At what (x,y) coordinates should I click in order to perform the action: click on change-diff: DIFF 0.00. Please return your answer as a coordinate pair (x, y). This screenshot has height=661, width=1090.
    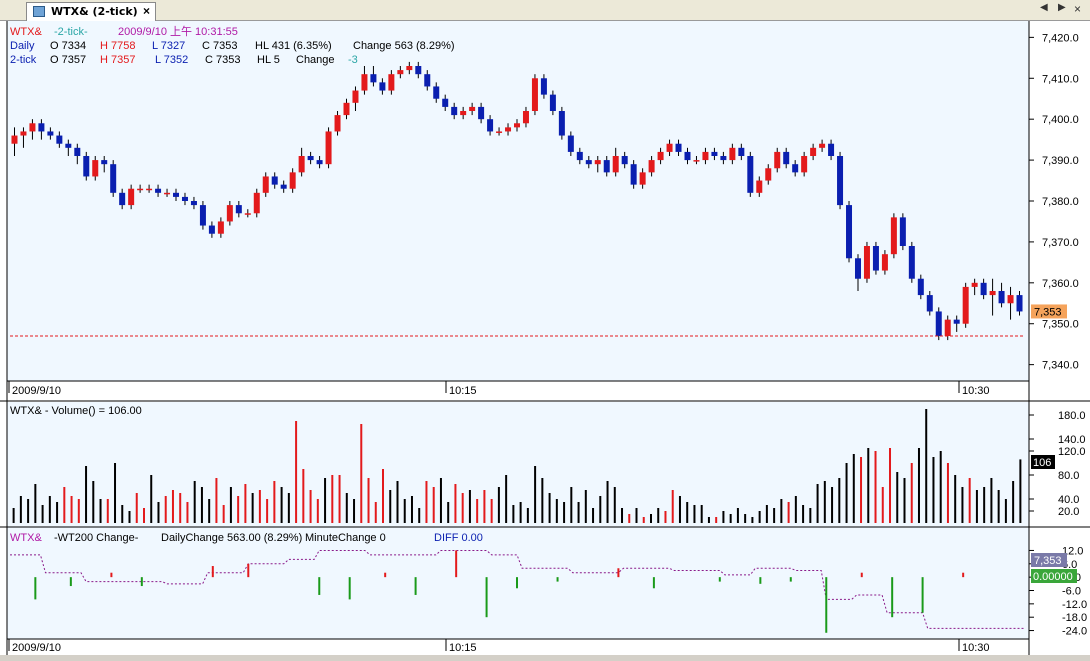
    Looking at the image, I should click on (458, 538).